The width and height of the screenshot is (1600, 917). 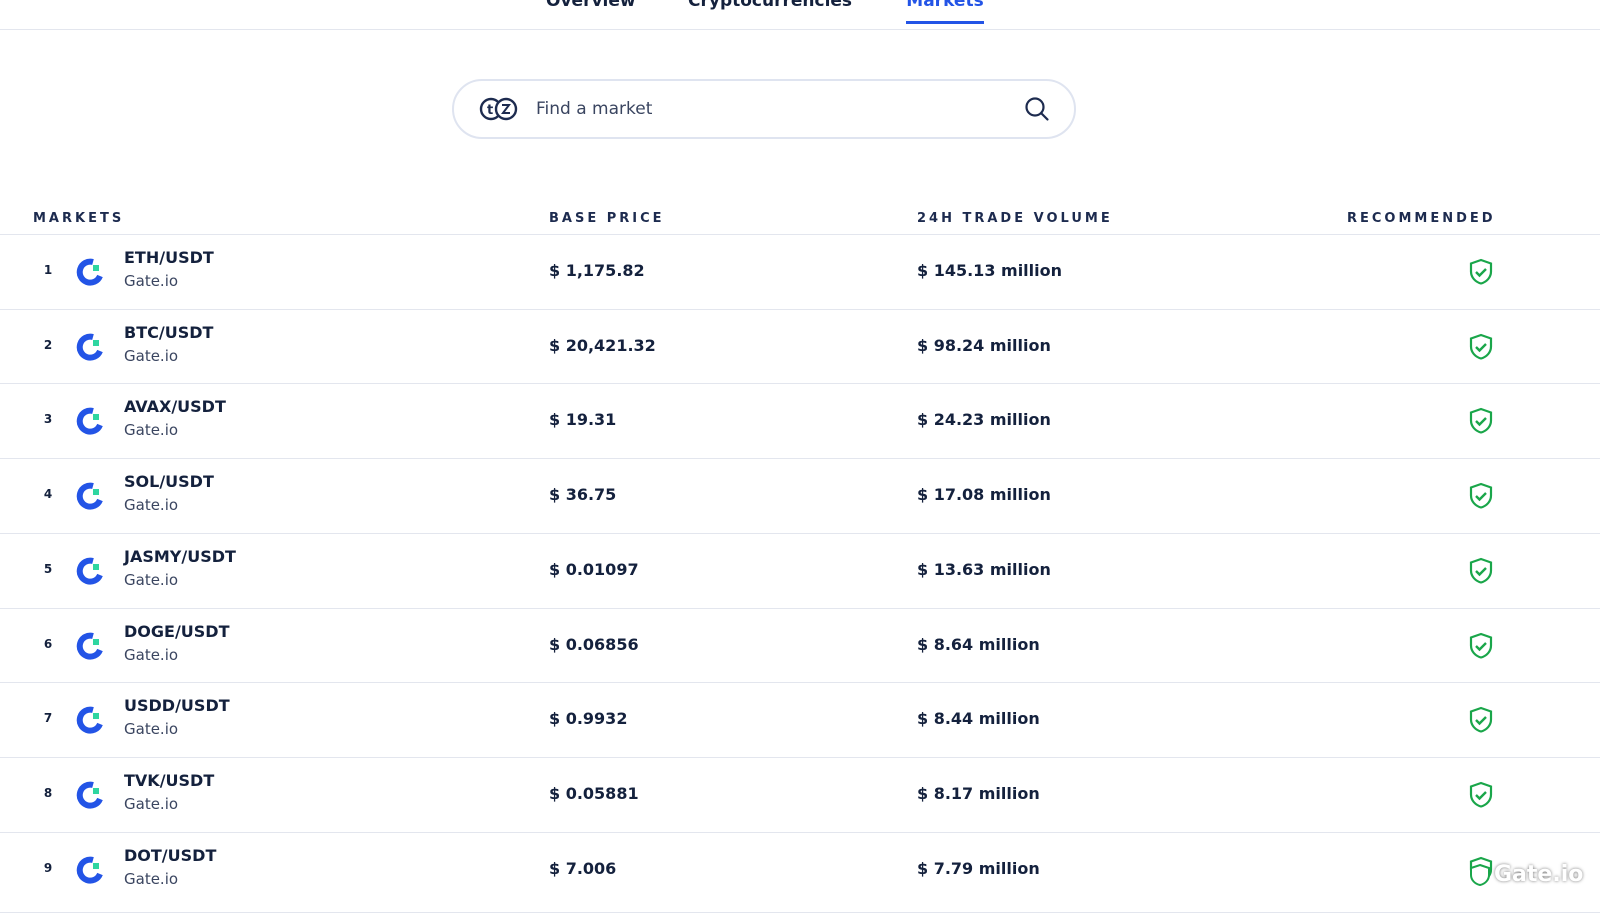 What do you see at coordinates (602, 345) in the screenshot?
I see `base-price: $ 20,421.32` at bounding box center [602, 345].